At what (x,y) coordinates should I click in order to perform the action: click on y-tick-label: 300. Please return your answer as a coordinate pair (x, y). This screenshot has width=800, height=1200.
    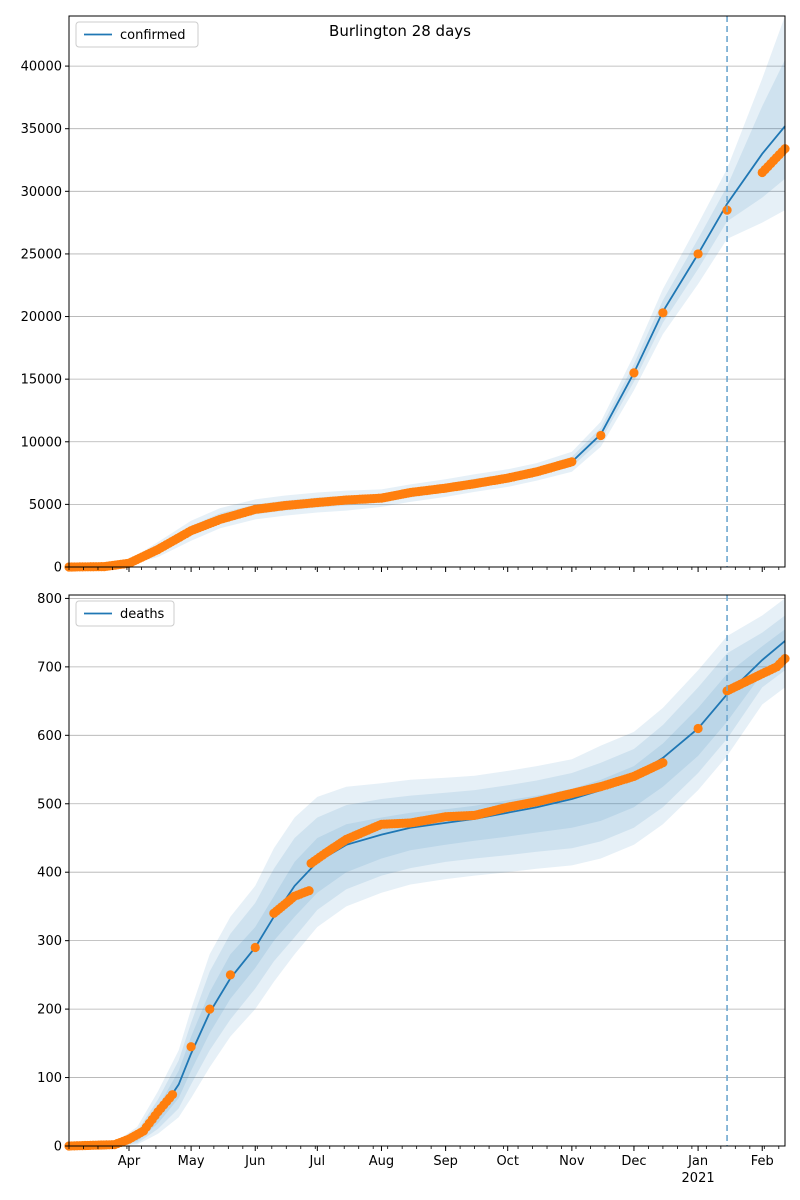
    Looking at the image, I should click on (49, 941).